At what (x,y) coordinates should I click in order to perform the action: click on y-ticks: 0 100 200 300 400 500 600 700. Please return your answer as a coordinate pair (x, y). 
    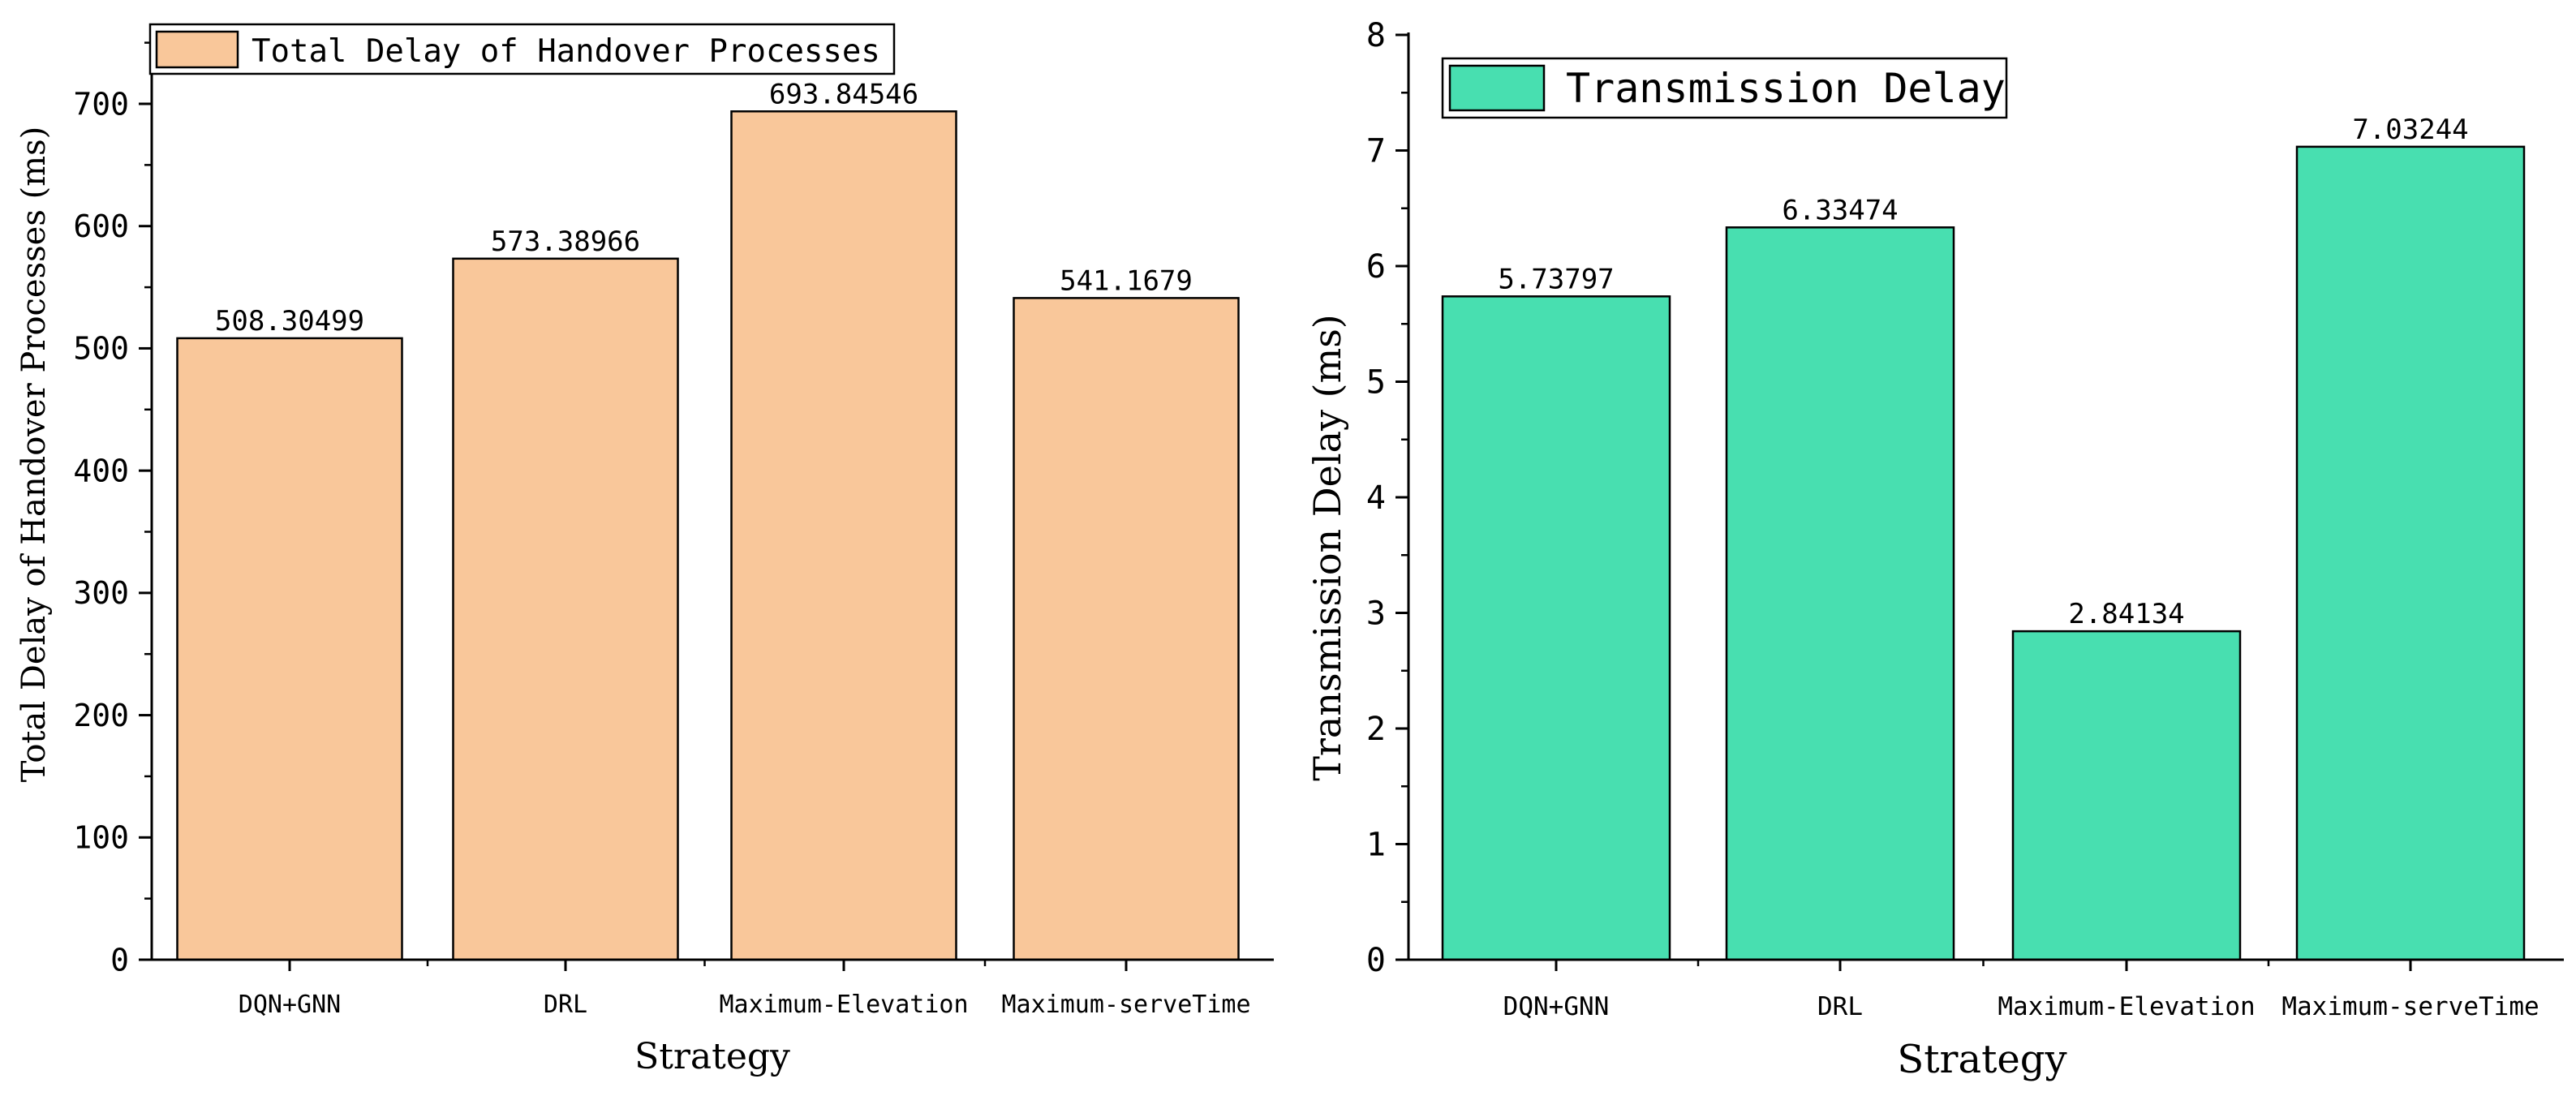
    Looking at the image, I should click on (112, 509).